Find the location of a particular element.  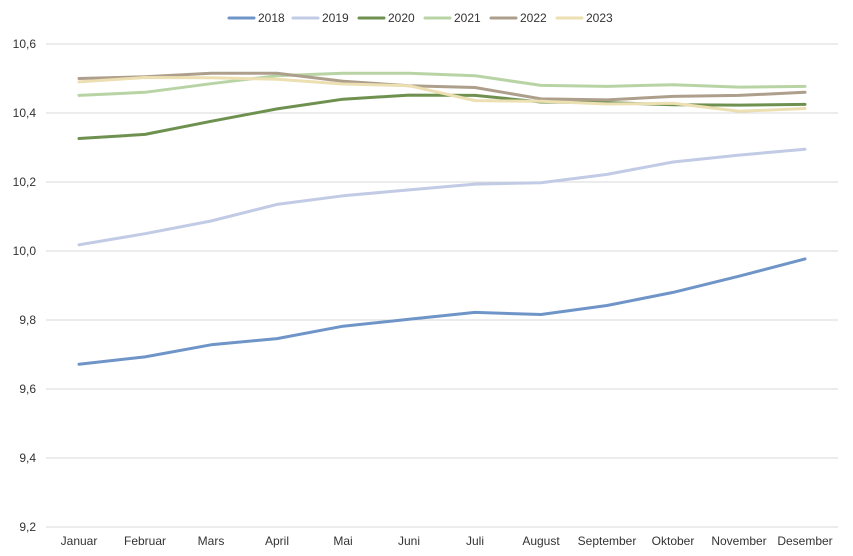

legend-label: 2020 is located at coordinates (401, 18).